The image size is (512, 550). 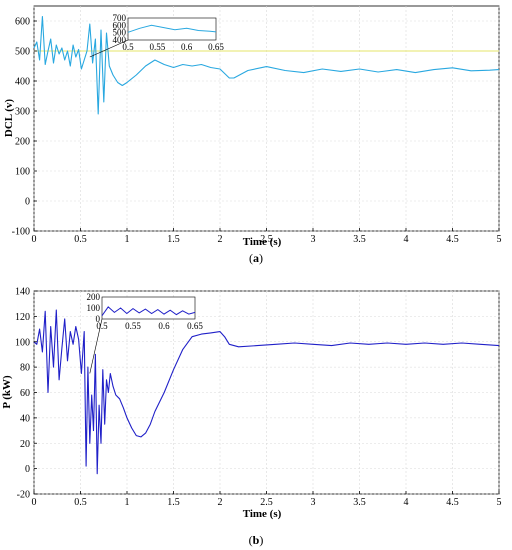 I want to click on y-tick-label: 60, so click(x=25, y=393).